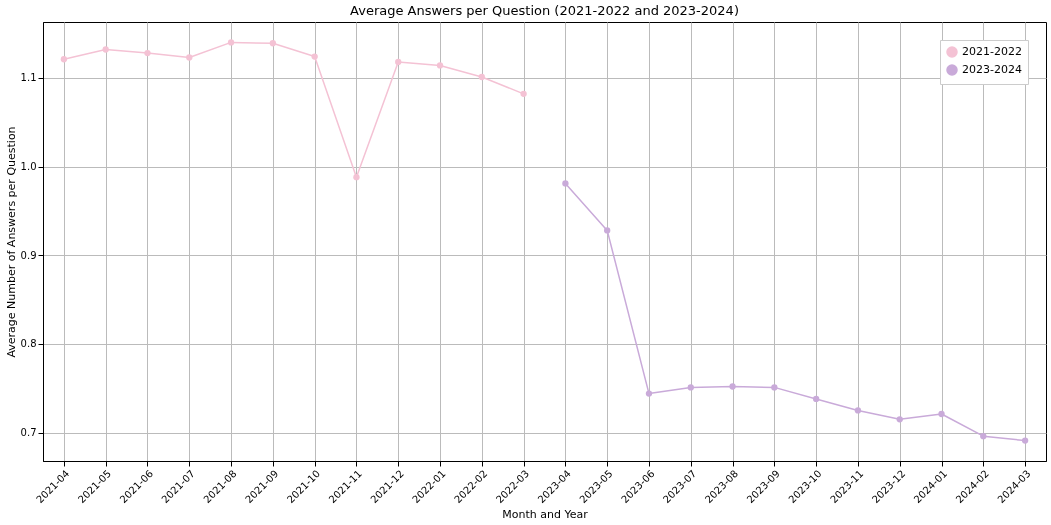 The height and width of the screenshot is (525, 1051). I want to click on y-tick-label: 1.1, so click(28, 78).